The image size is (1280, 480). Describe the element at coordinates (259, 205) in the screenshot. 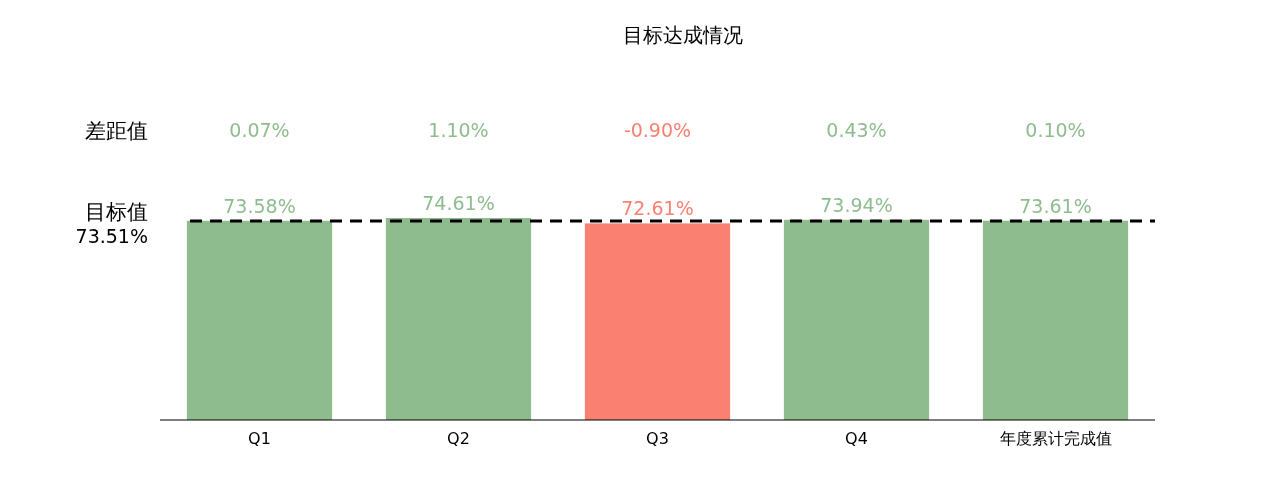

I see `data-label: 73.58%` at that location.